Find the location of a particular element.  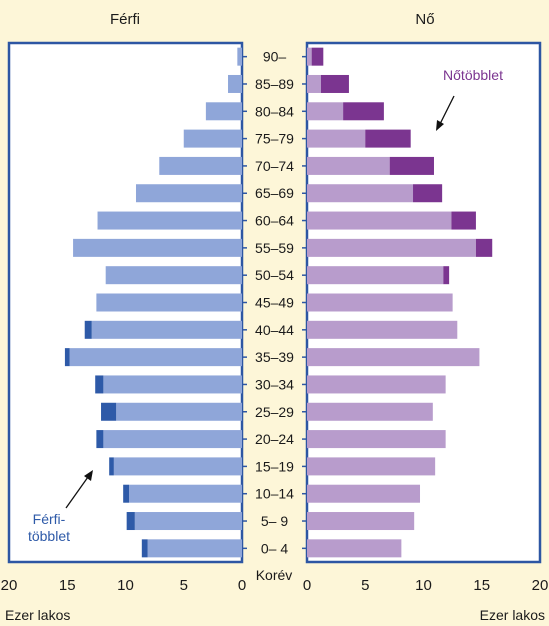

female-panel-label: Nő is located at coordinates (424, 19).